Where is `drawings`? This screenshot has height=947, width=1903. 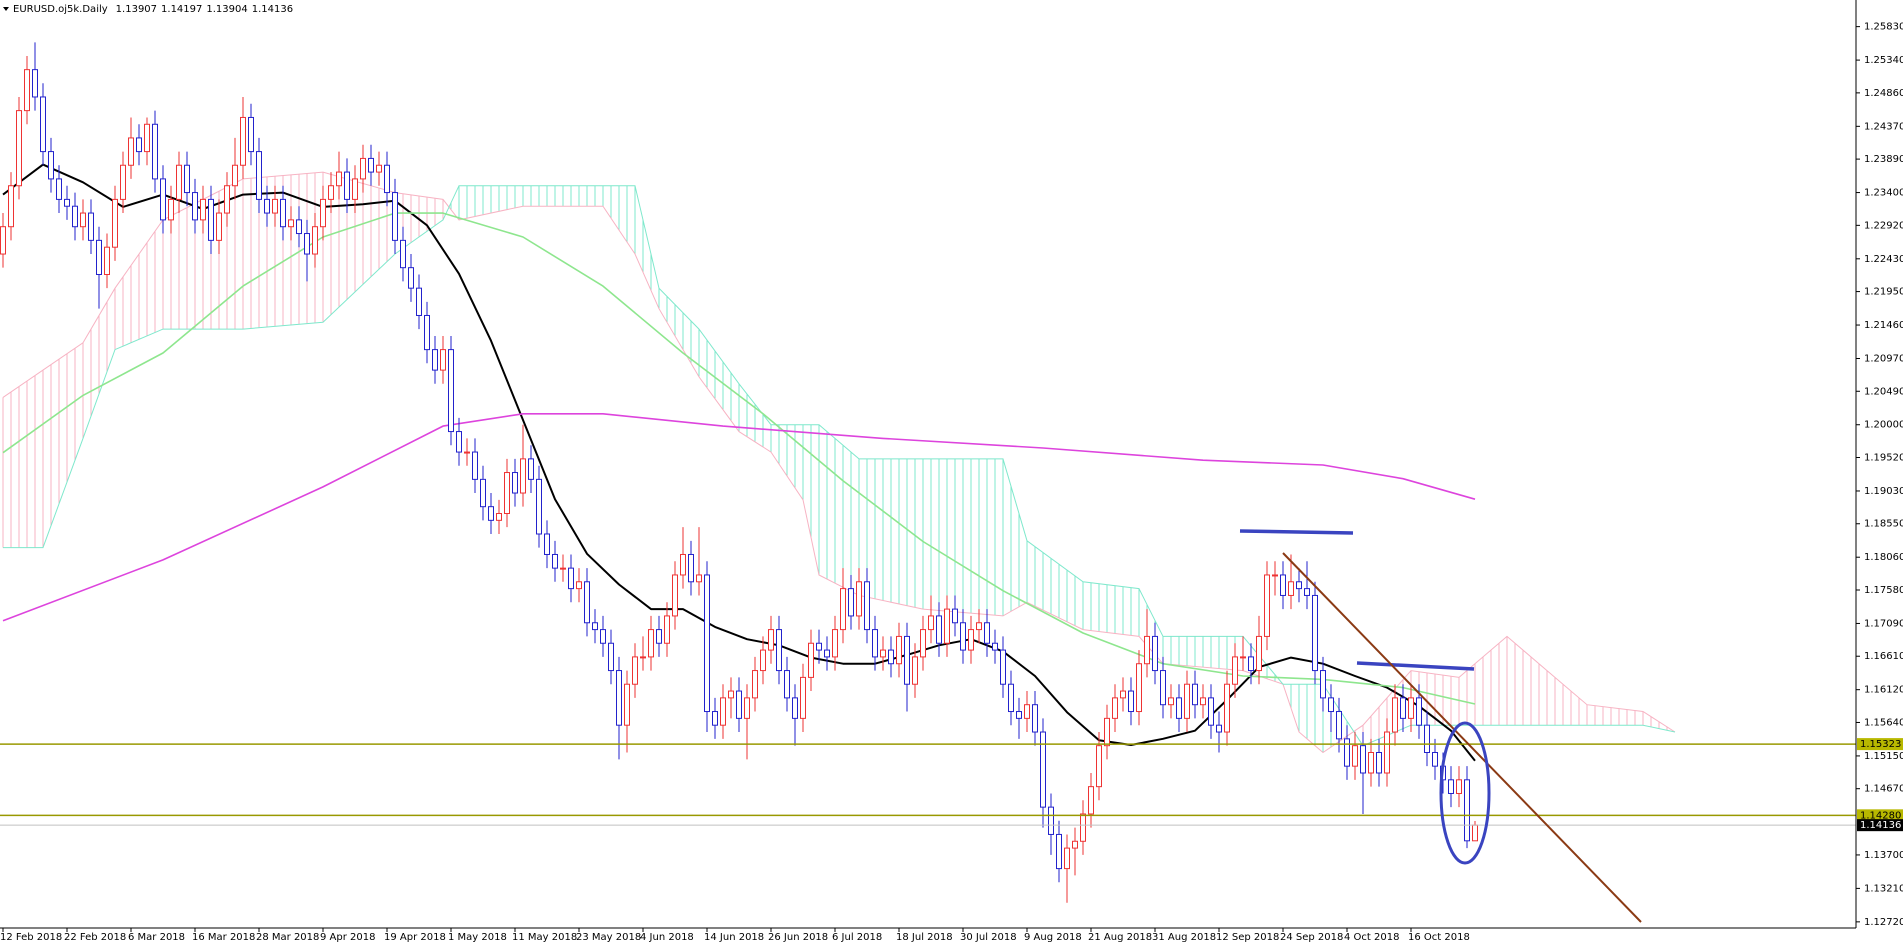
drawings is located at coordinates (1440, 726).